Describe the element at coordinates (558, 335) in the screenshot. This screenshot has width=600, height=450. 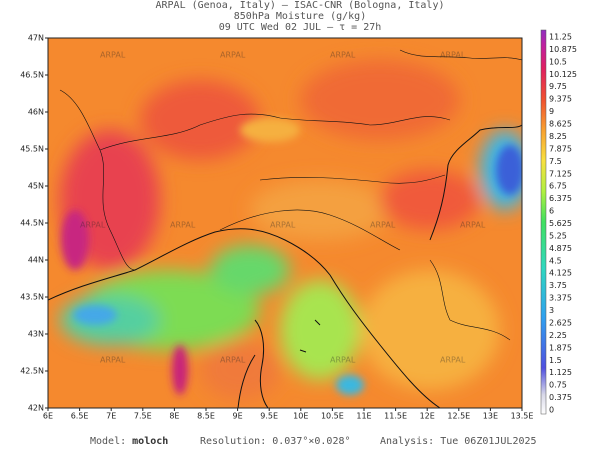
I see `colorbar-label: 2.25` at that location.